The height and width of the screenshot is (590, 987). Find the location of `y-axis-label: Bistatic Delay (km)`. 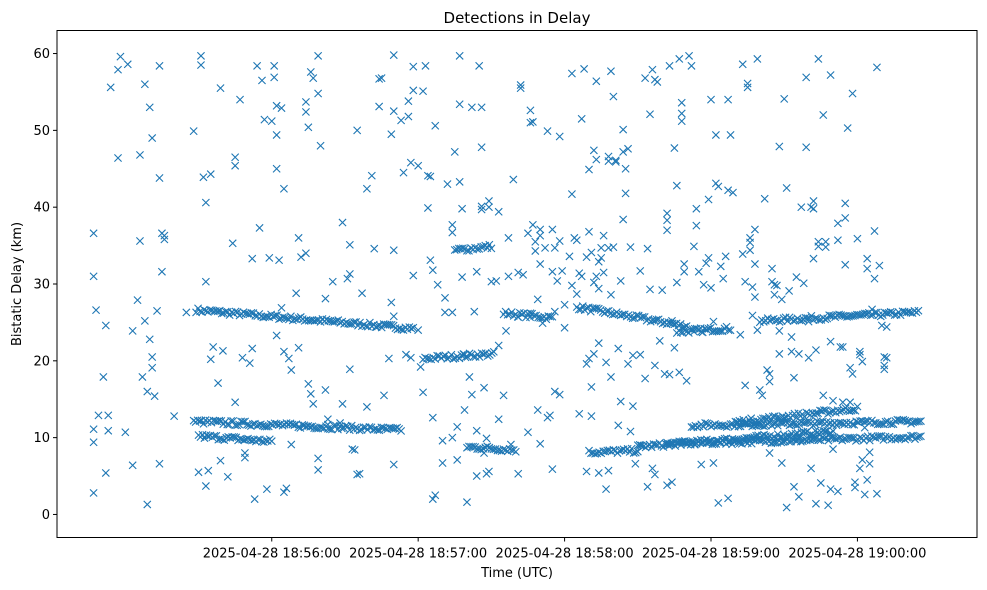

y-axis-label: Bistatic Delay (km) is located at coordinates (17, 284).